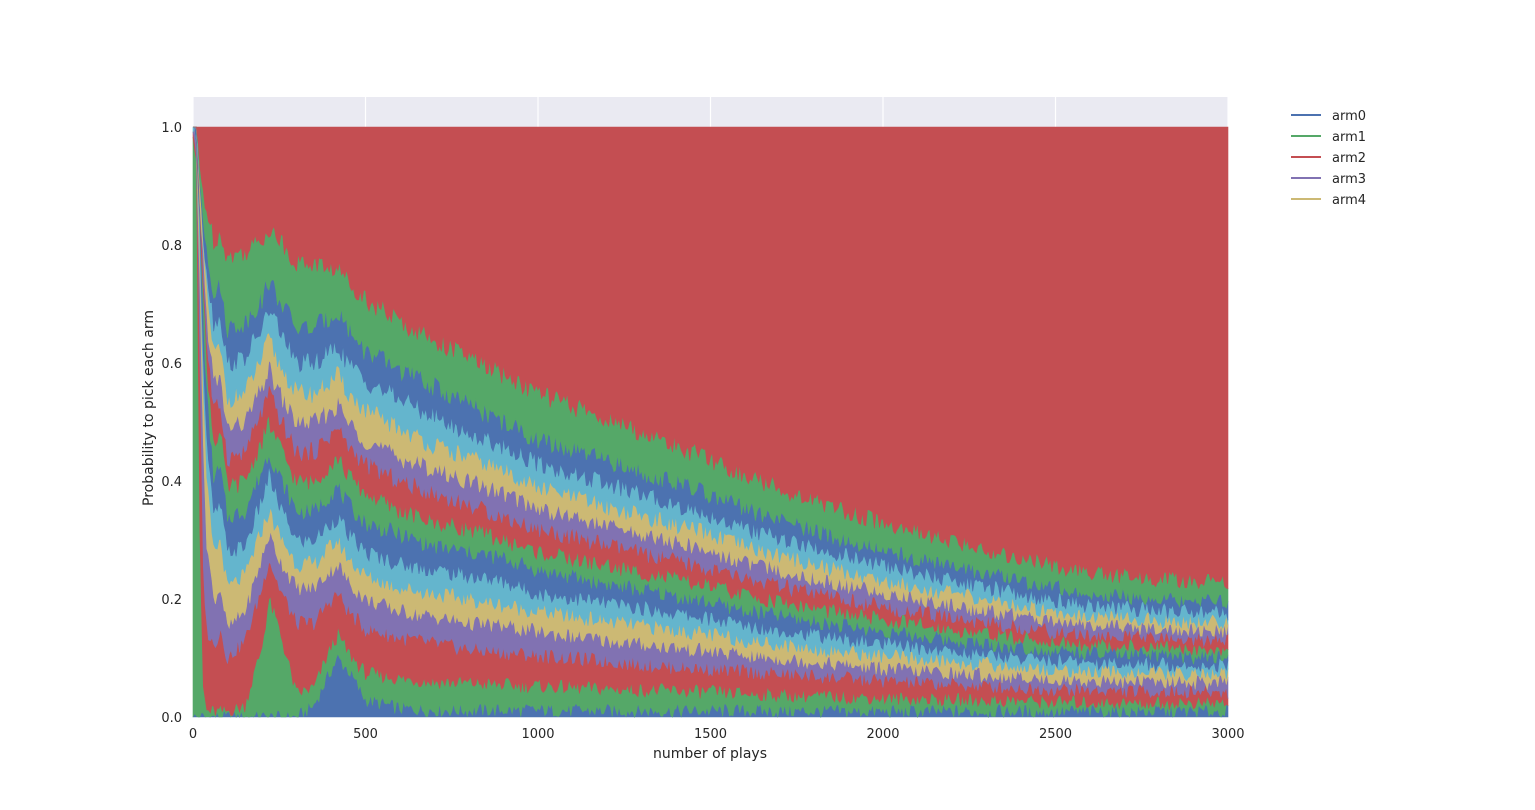  Describe the element at coordinates (1349, 116) in the screenshot. I see `legend-label-arm0: arm0` at that location.